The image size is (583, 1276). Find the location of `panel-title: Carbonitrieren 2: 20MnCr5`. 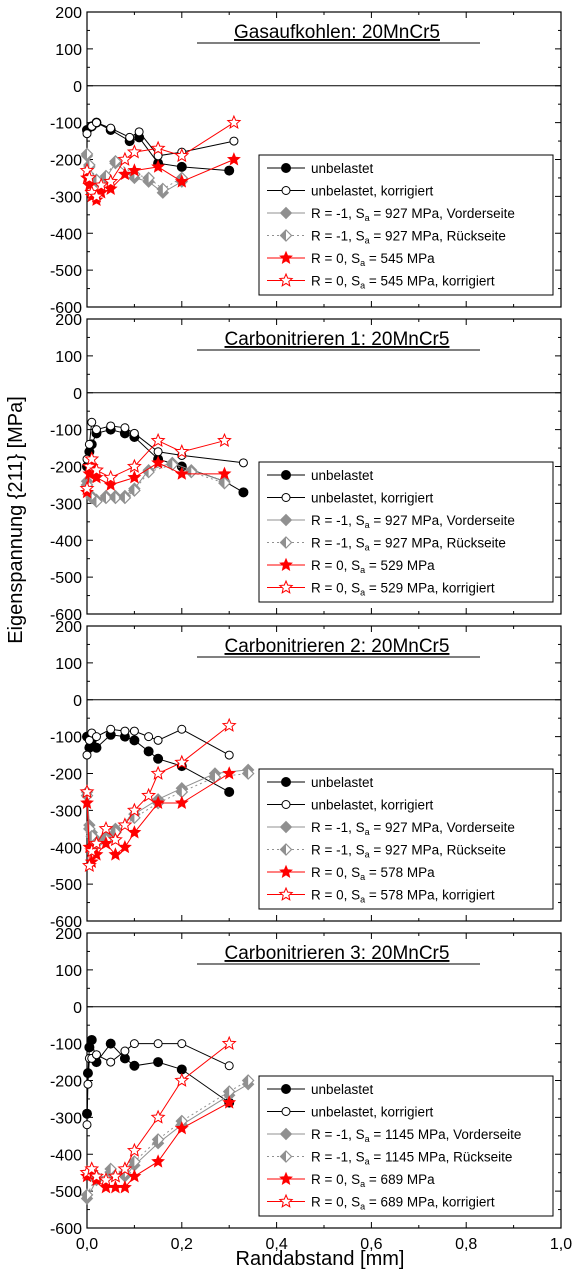

panel-title: Carbonitrieren 2: 20MnCr5 is located at coordinates (337, 646).